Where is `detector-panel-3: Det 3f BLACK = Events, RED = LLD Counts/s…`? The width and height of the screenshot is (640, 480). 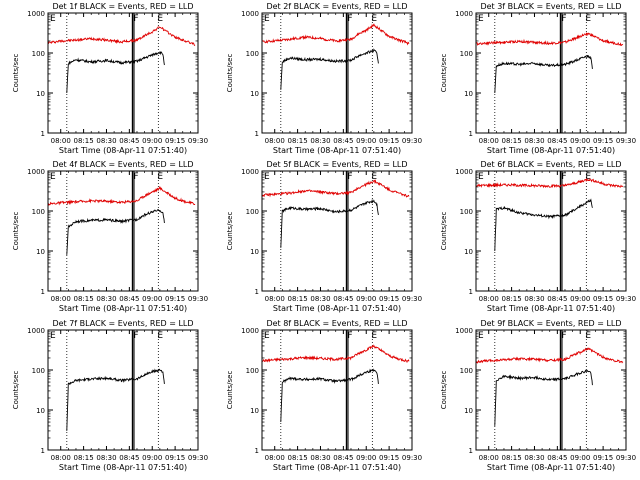
detector-panel-3: Det 3f BLACK = Events, RED = LLD Counts/s… is located at coordinates (538, 78).